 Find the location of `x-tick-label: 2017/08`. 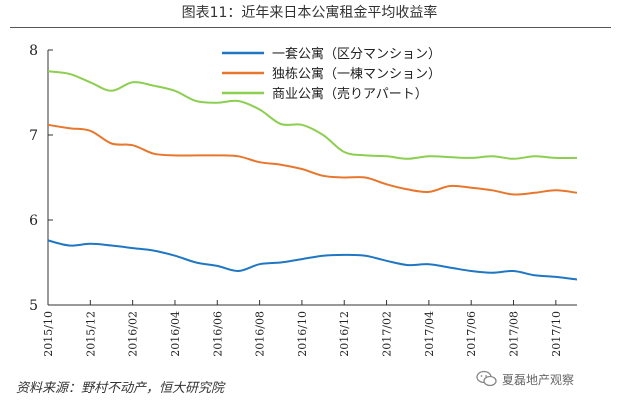

x-tick-label: 2017/08 is located at coordinates (514, 334).